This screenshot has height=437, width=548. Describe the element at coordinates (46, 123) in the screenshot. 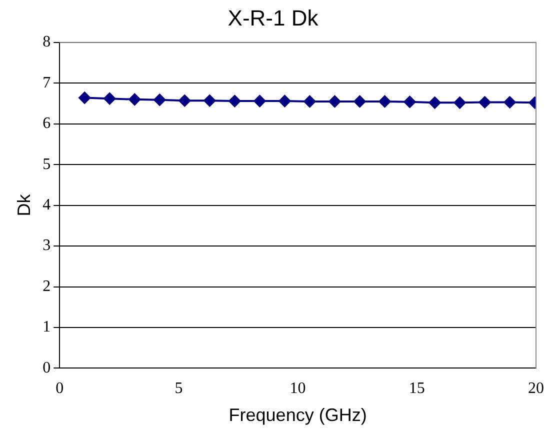

I see `y-tick-label: 6` at that location.